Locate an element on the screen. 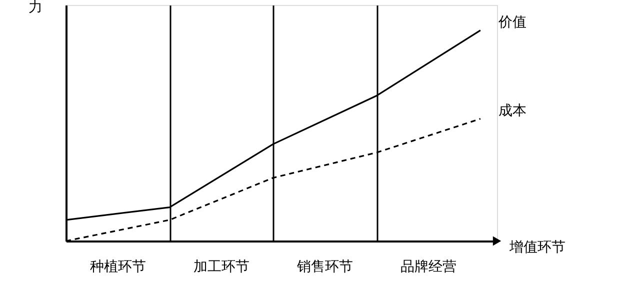 Image resolution: width=640 pixels, height=299 pixels. text: 加工环节 is located at coordinates (221, 267).